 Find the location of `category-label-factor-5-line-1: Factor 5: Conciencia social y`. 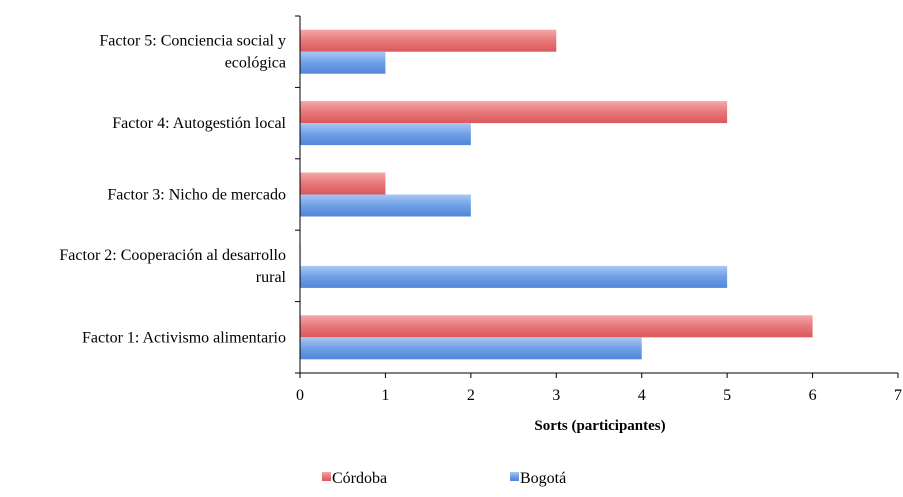

category-label-factor-5-line-1: Factor 5: Conciencia social y is located at coordinates (192, 41).